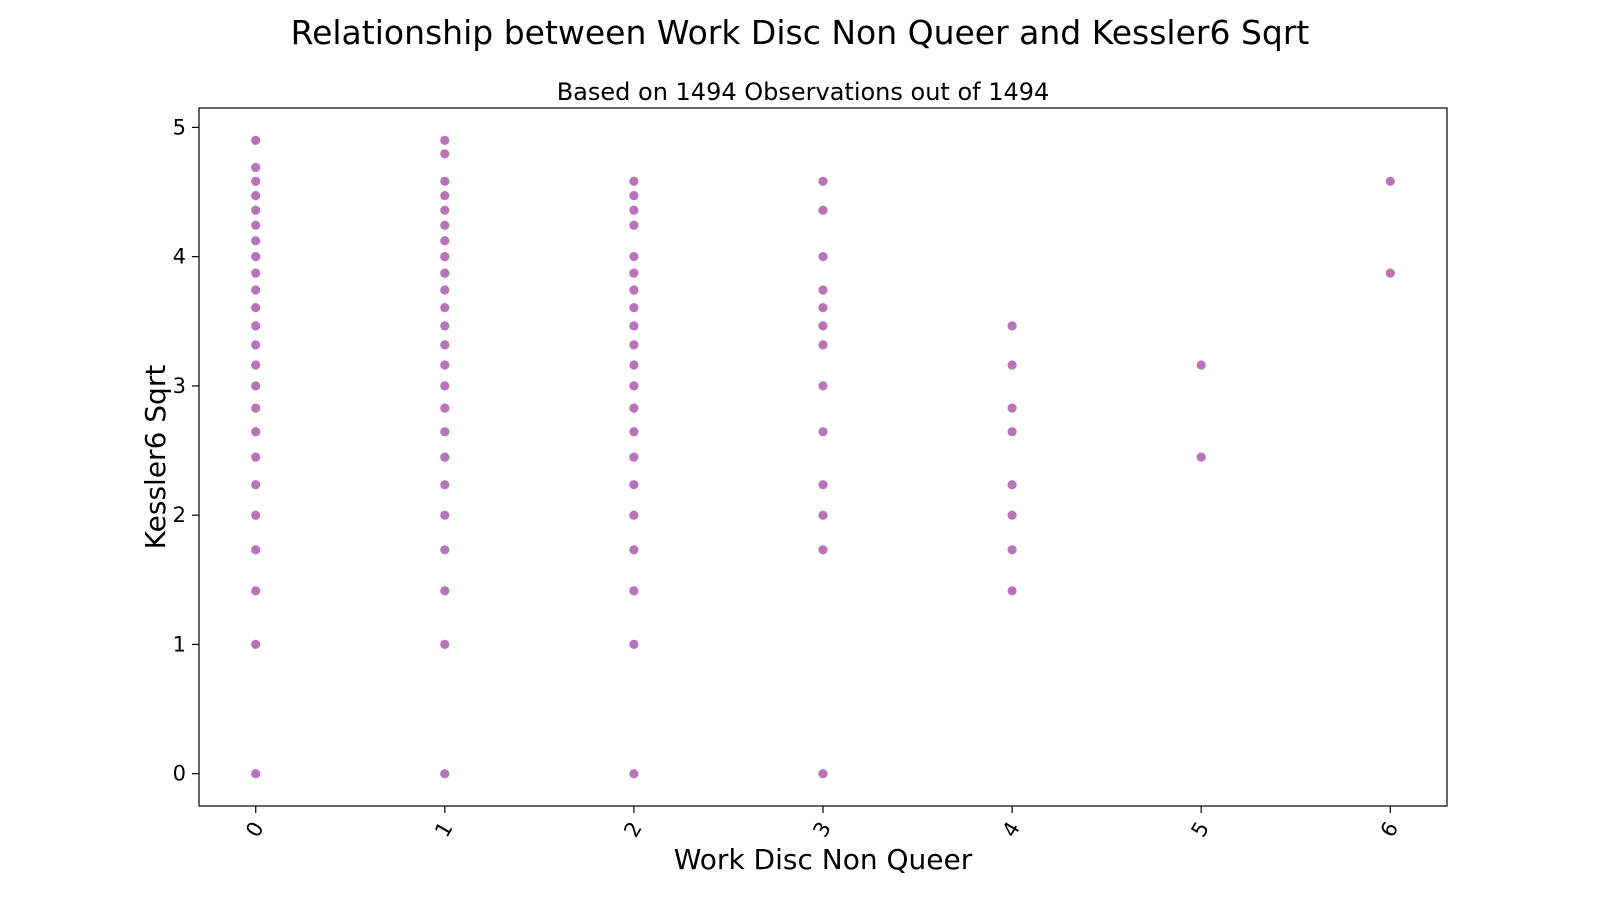 This screenshot has width=1600, height=900. I want to click on x-tick-label: 5, so click(1200, 830).